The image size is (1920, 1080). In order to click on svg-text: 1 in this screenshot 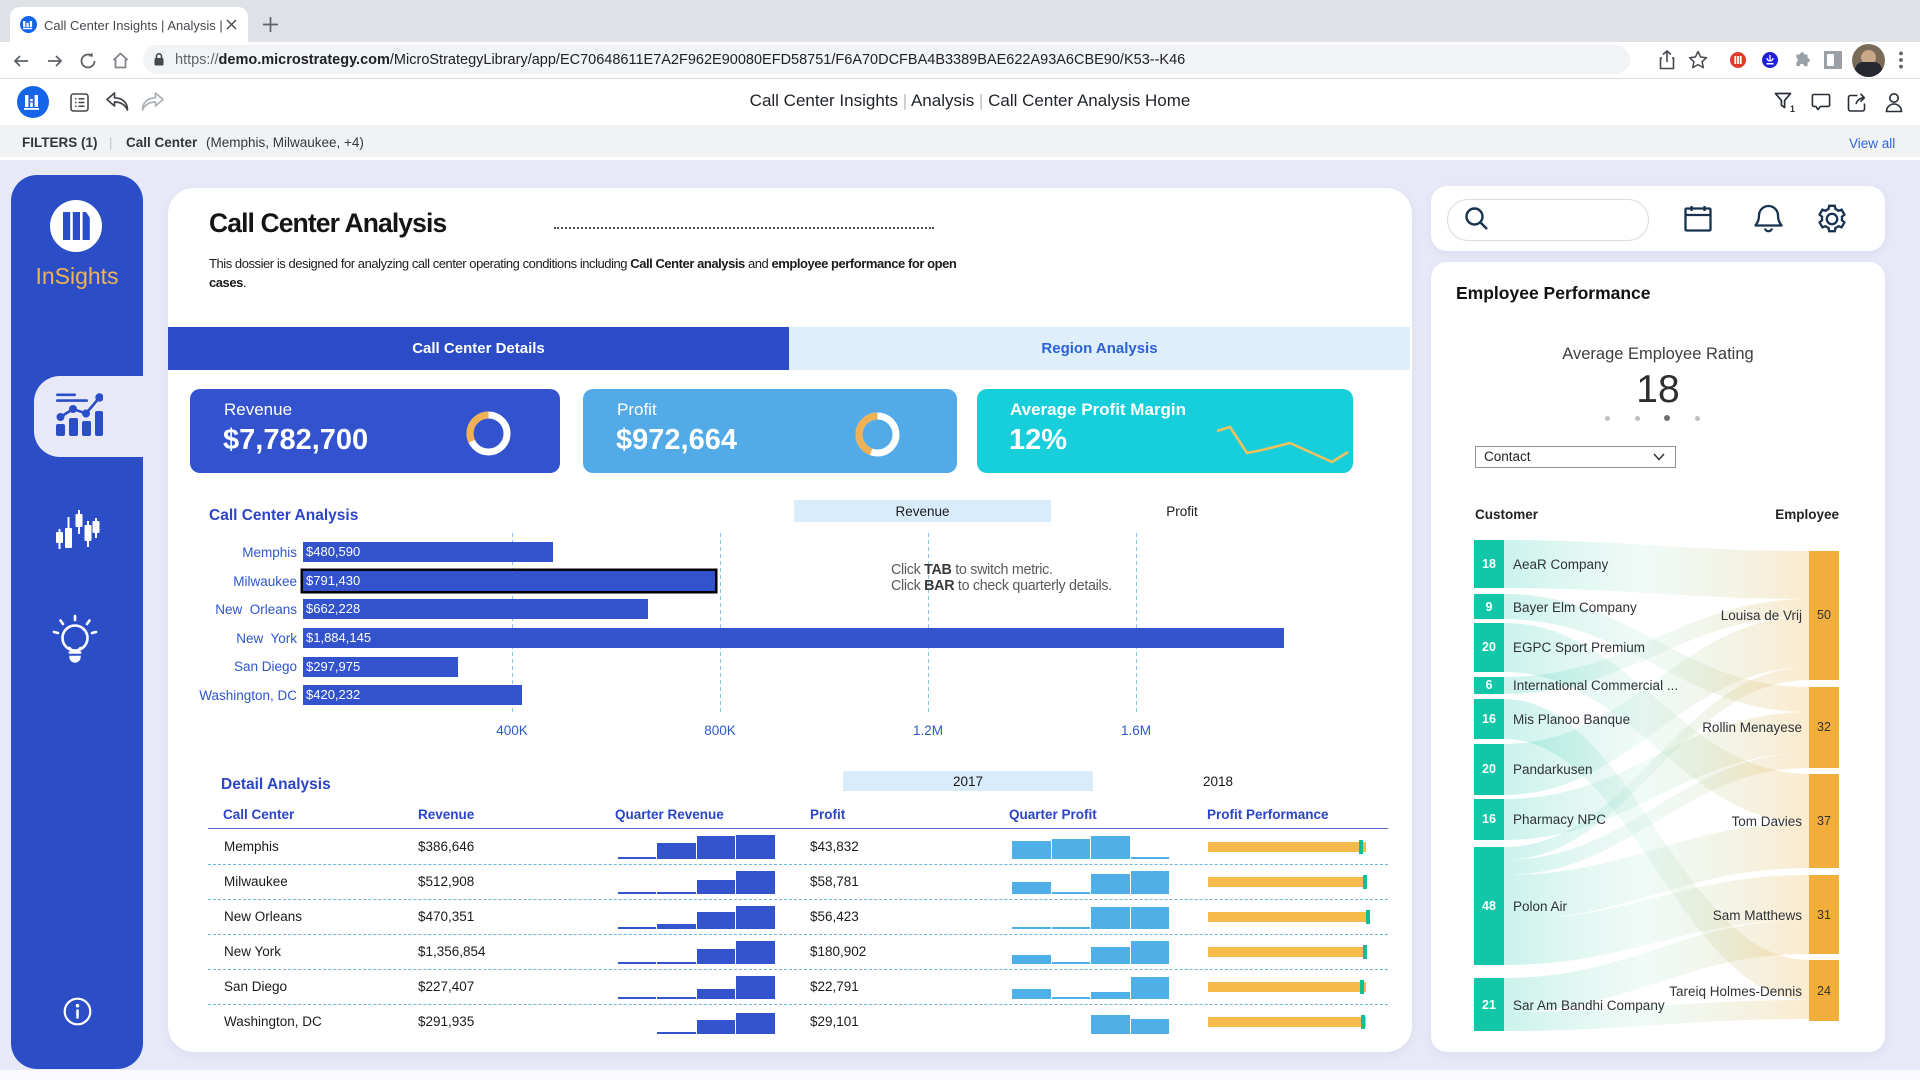, I will do `click(1792, 108)`.